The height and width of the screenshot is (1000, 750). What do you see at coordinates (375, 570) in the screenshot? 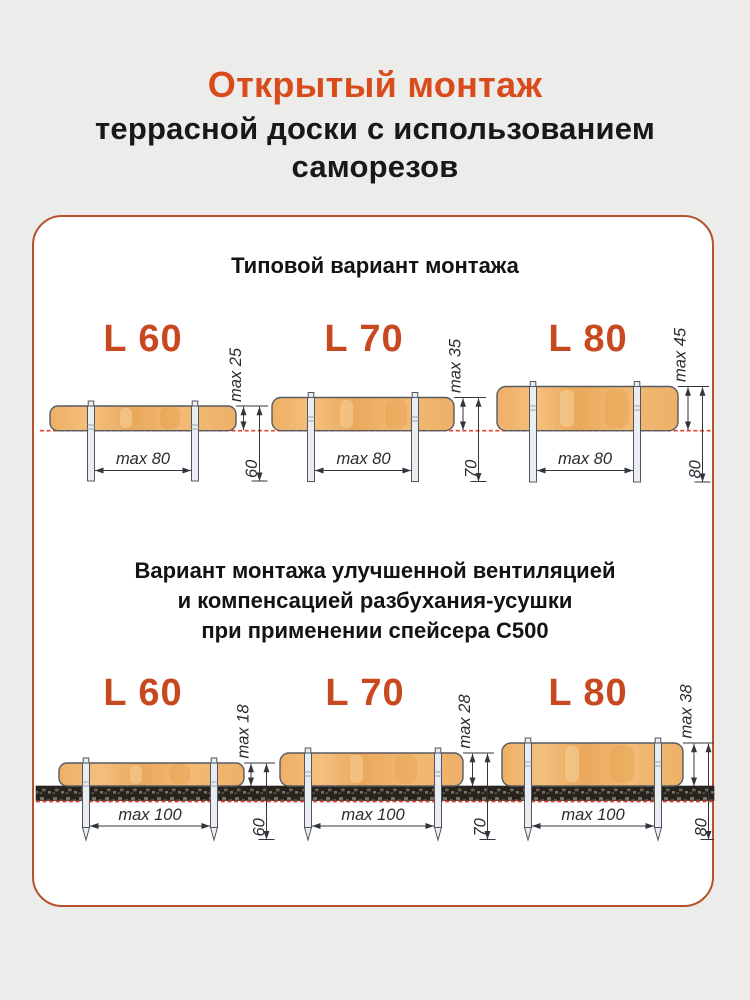
I see `section-spacer-heading-line1: Вариант монтажа улучшенной вентиляцией` at bounding box center [375, 570].